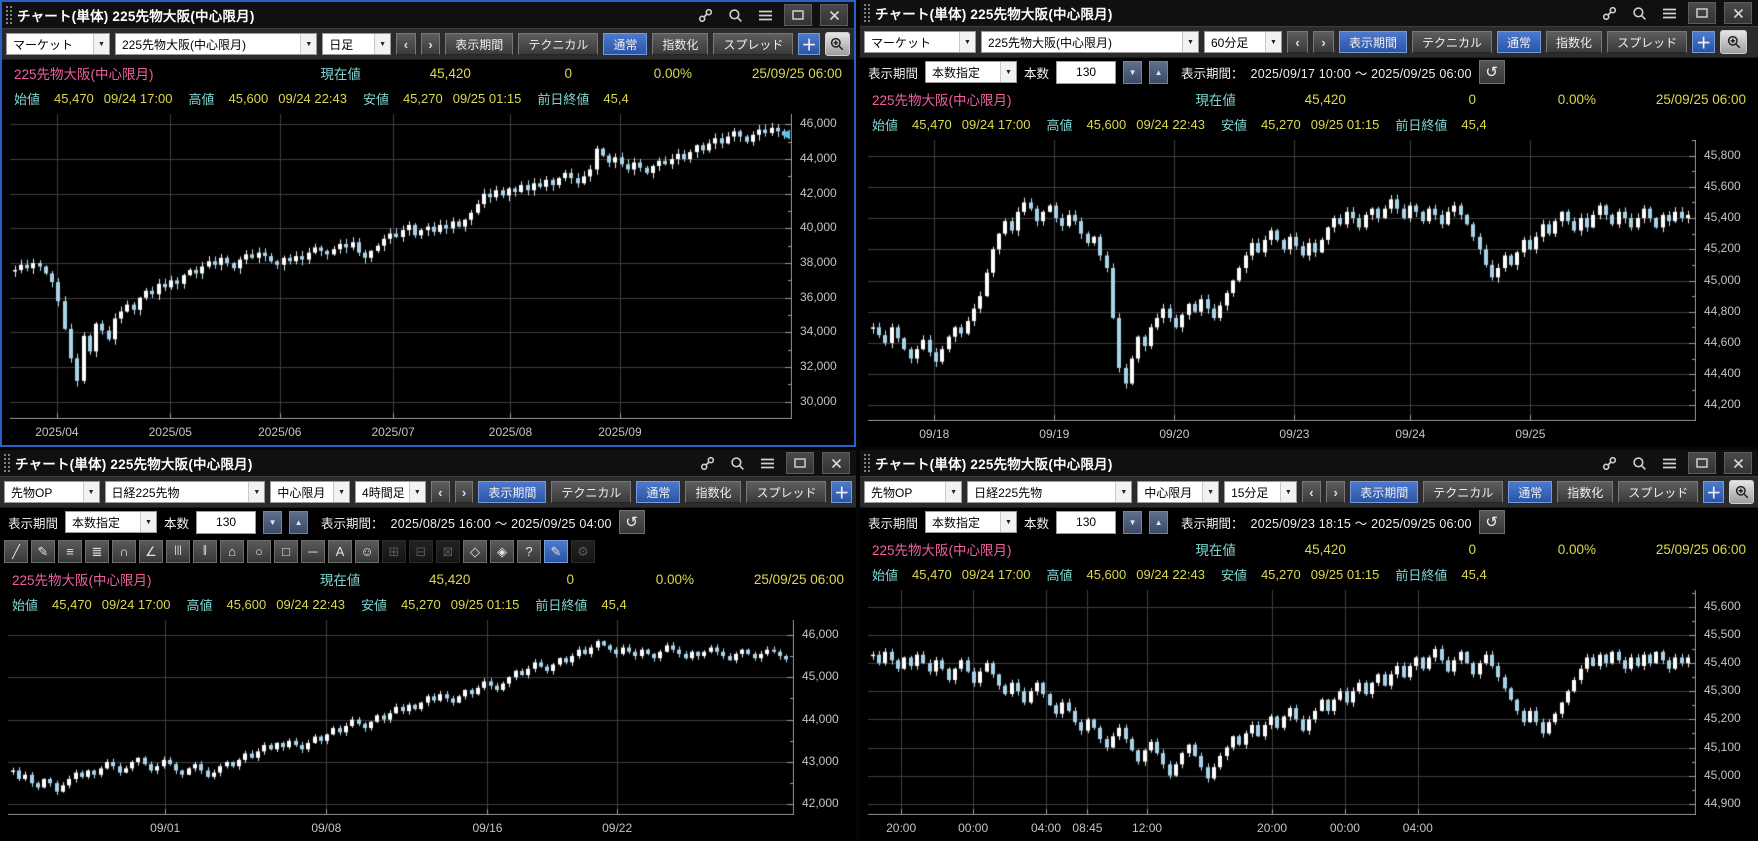 The width and height of the screenshot is (1758, 841). Describe the element at coordinates (43, 551) in the screenshot. I see `freehand-tool-icon: ✎` at that location.